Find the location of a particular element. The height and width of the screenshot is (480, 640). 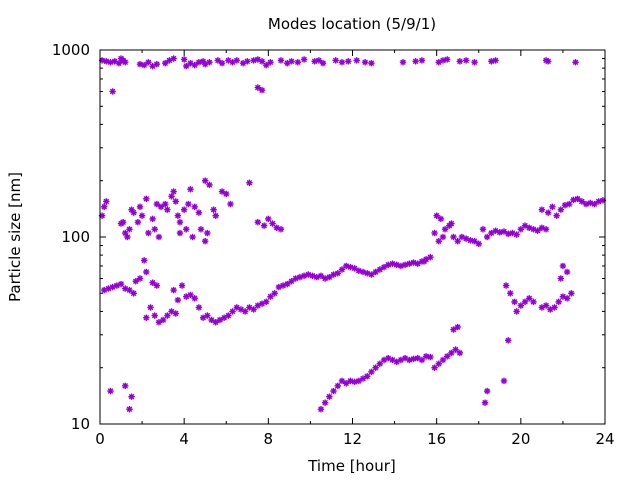

y-tick-label: 100 is located at coordinates (75, 237).